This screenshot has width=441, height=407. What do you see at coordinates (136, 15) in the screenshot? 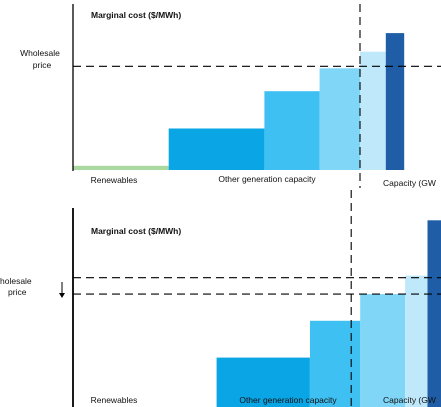
I see `chart-title-top: Marginal cost ($/MWh)` at bounding box center [136, 15].